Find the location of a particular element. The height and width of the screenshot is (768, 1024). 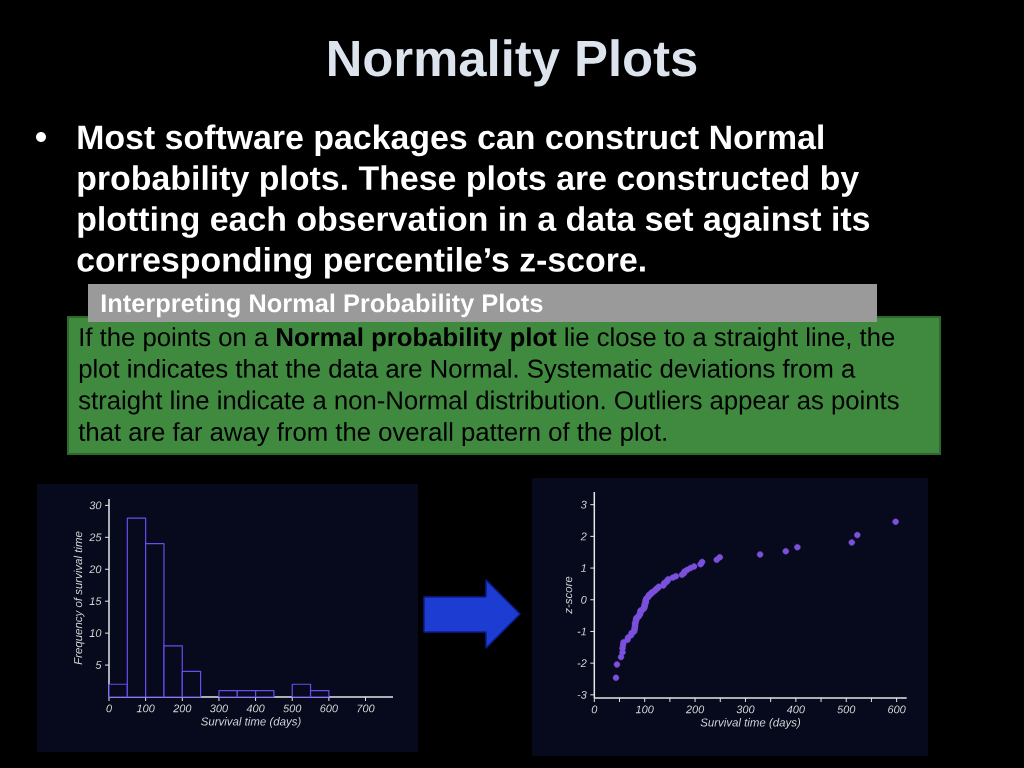

text: If the points on a Normal probability plot lie close to a straight line, the plot indicates that the data are Normal. Systematic deviations from a straight line indicate a non-Normal distribution. Outliers appear as points that are far away from the overall pattern of the plot. is located at coordinates (488, 387).